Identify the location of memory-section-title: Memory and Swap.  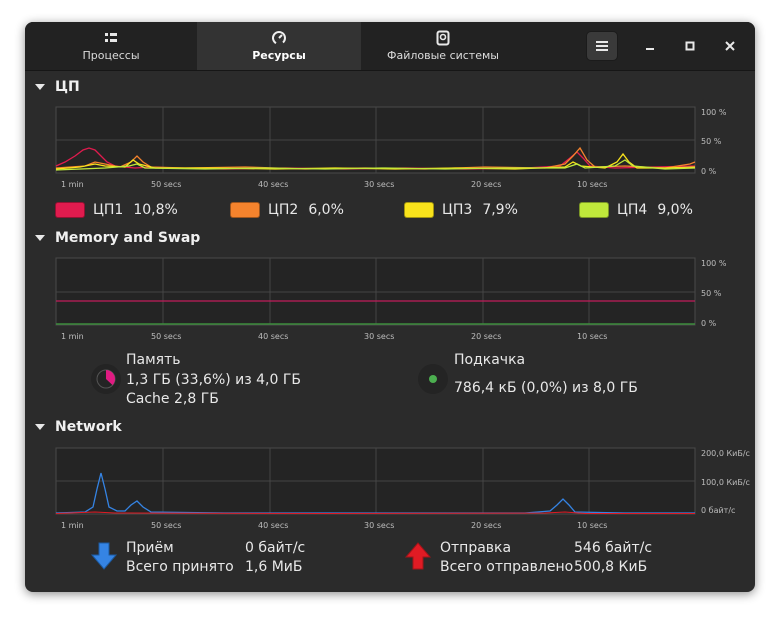
(128, 238).